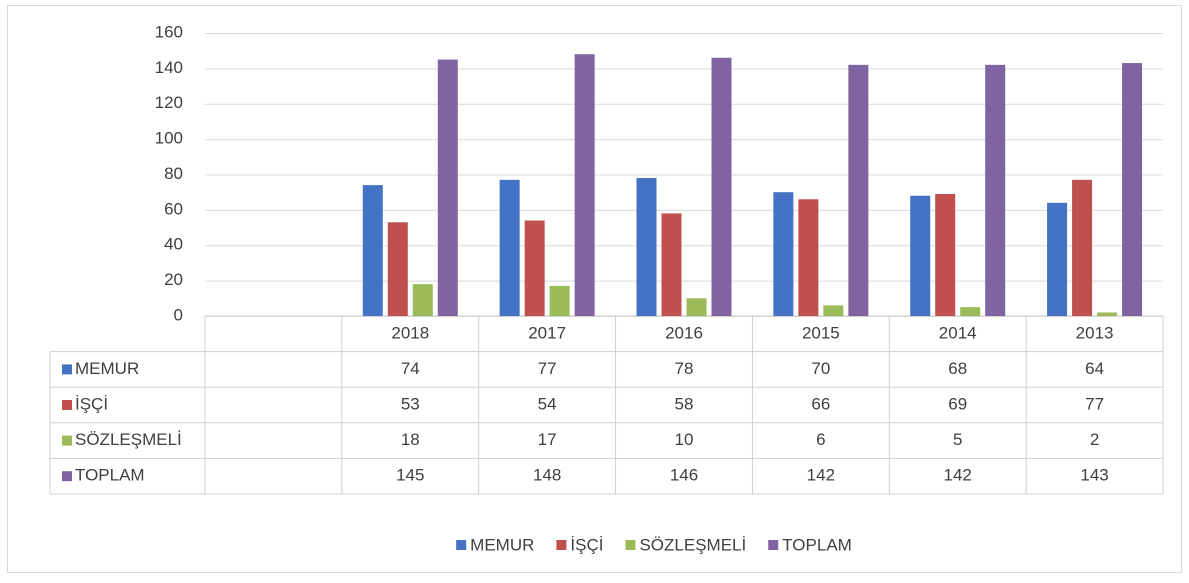 This screenshot has width=1189, height=583. Describe the element at coordinates (957, 403) in the screenshot. I see `table-cell: 69` at that location.